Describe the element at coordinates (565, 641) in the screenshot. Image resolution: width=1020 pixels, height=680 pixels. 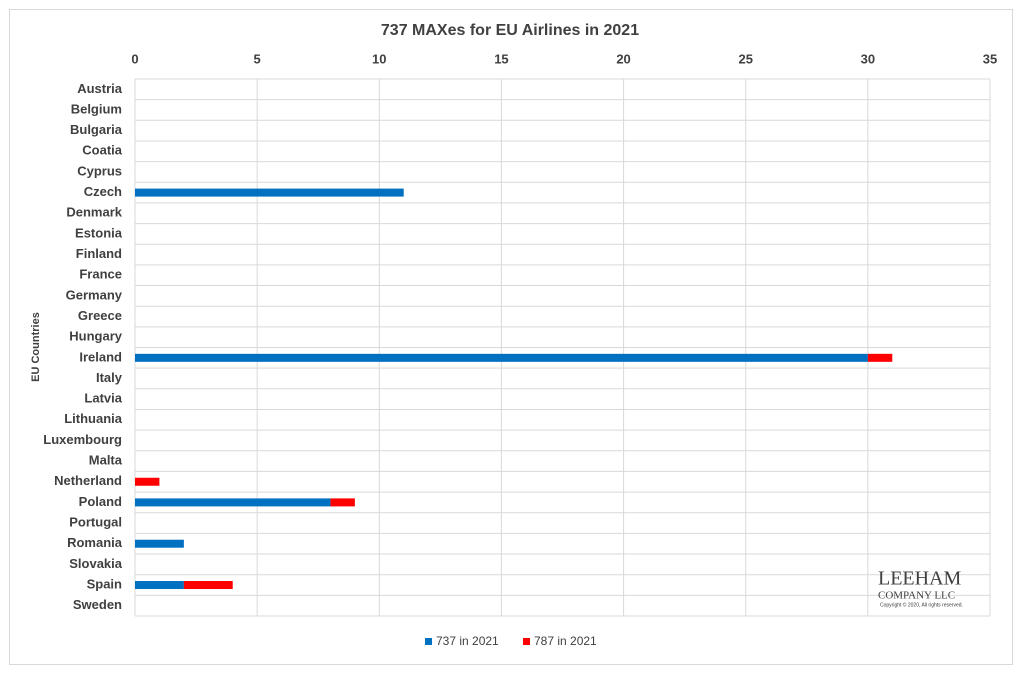
I see `legend-label: 787 in 2021` at that location.